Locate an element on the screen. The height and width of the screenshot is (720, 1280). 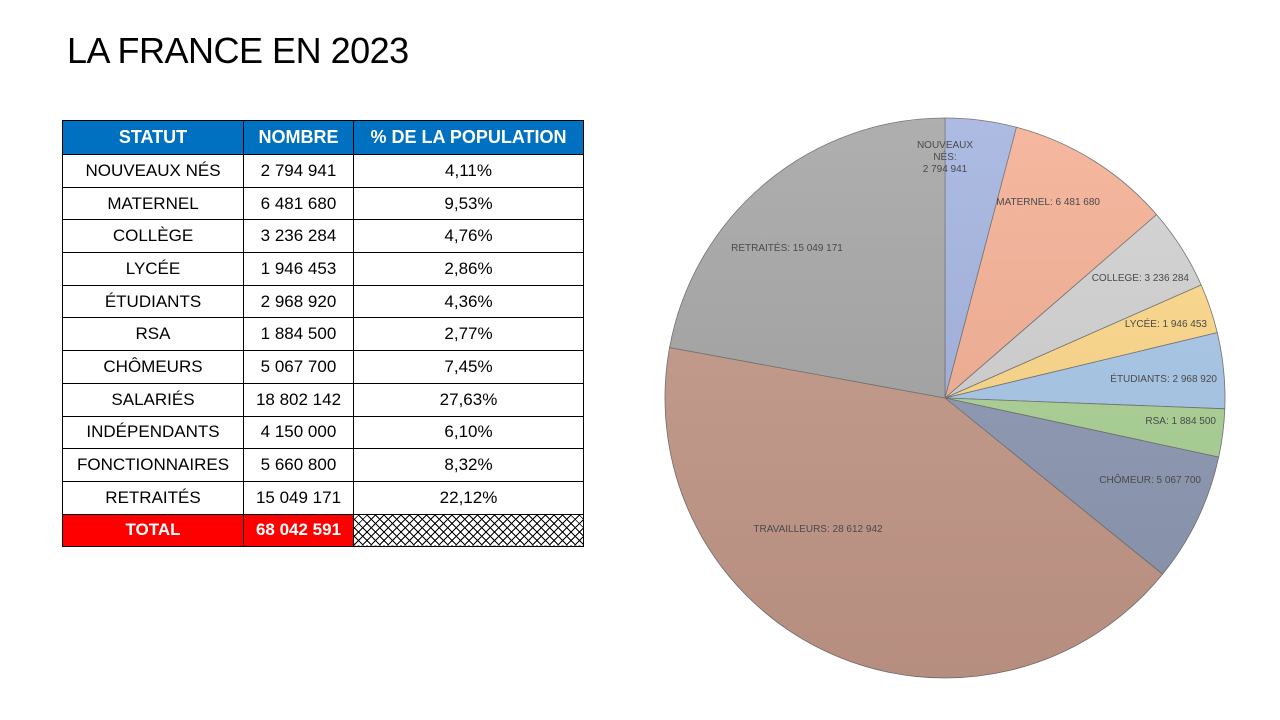
cell-nombre: 4 150 000 is located at coordinates (298, 432).